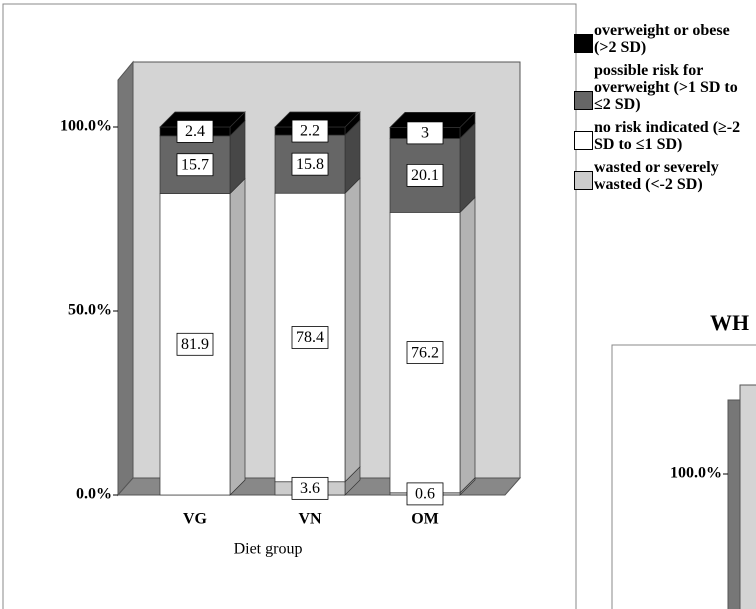 This screenshot has height=609, width=756. I want to click on y-tick-label: 50.0%, so click(90, 310).